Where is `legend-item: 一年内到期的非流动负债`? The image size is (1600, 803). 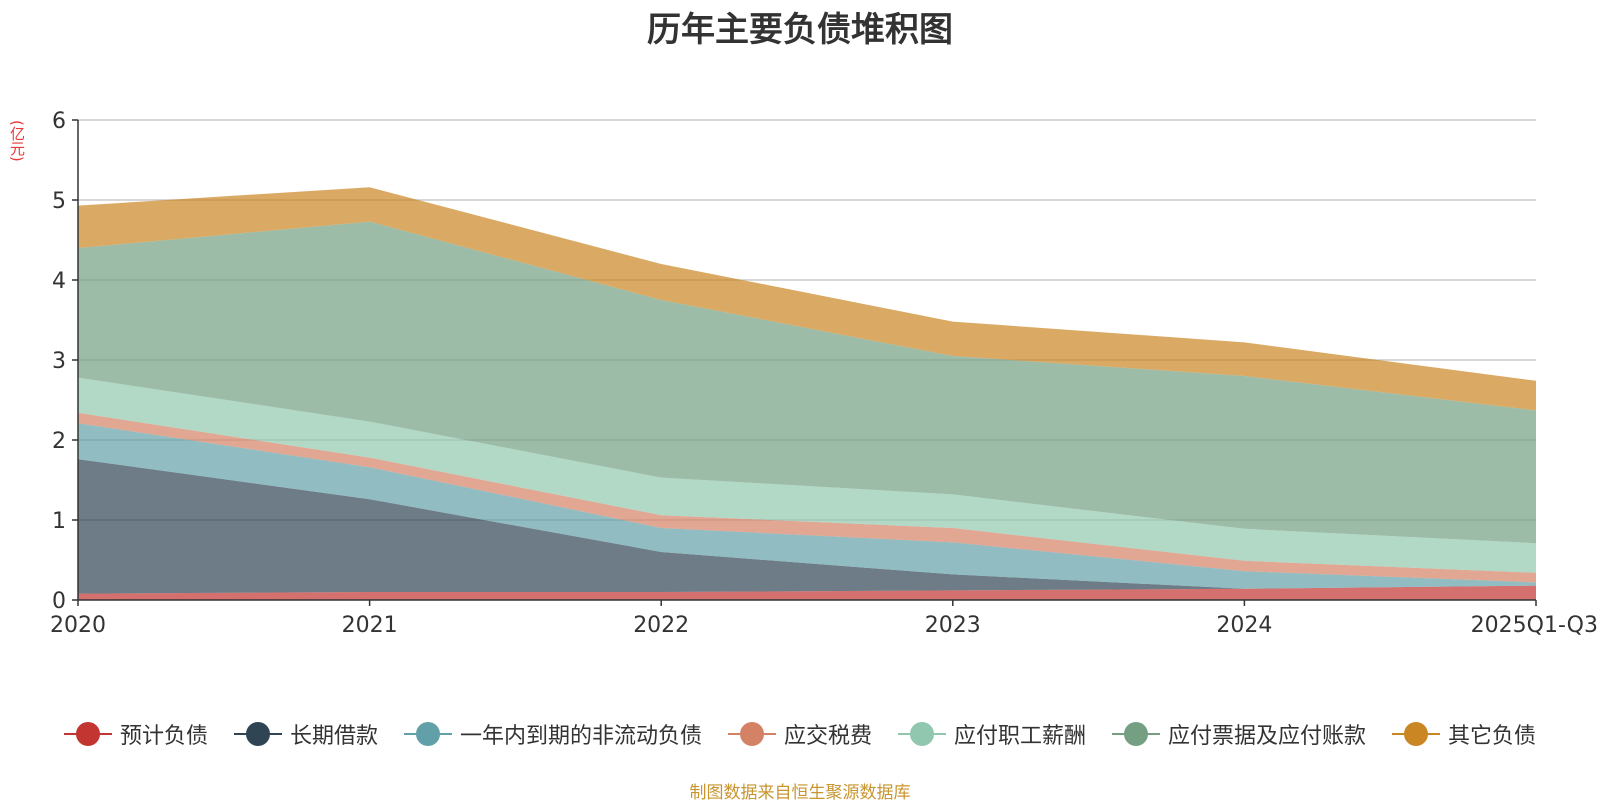 legend-item: 一年内到期的非流动负债 is located at coordinates (553, 734).